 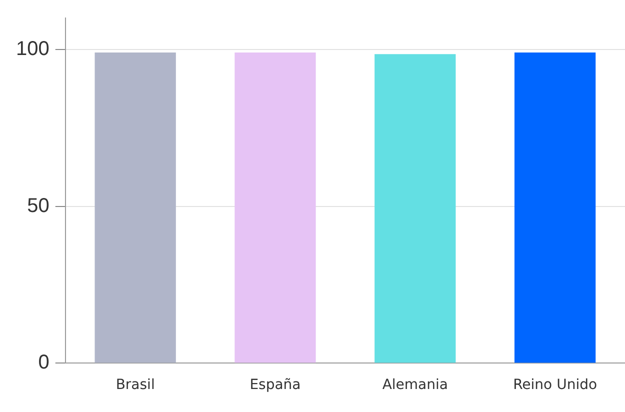 I want to click on y-tick-label: 100, so click(x=33, y=49).